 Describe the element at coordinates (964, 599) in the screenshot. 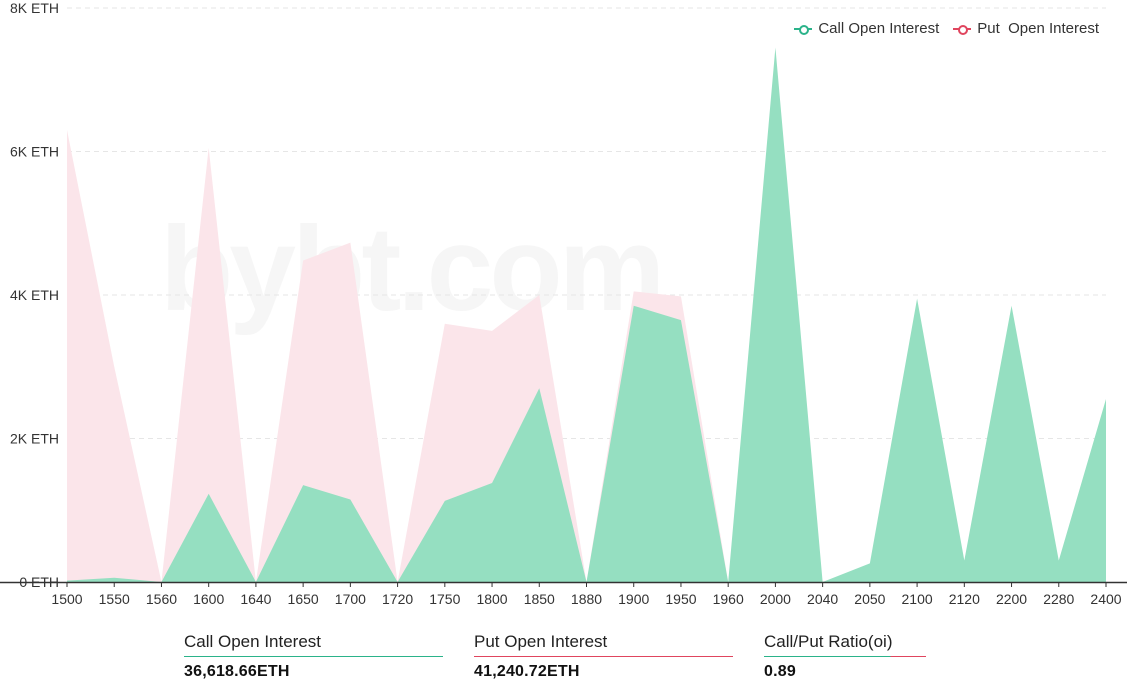

I see `x-tick-label: 2120` at that location.